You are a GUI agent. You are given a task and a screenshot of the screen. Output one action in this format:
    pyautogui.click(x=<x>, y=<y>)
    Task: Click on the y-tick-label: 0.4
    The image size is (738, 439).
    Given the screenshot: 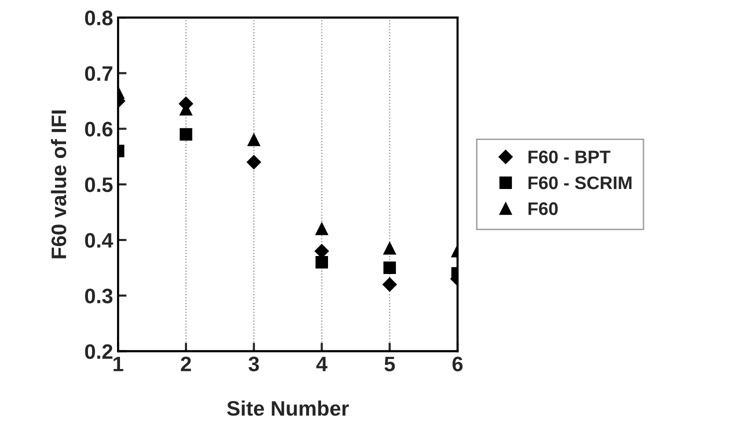 What is the action you would take?
    pyautogui.click(x=99, y=240)
    